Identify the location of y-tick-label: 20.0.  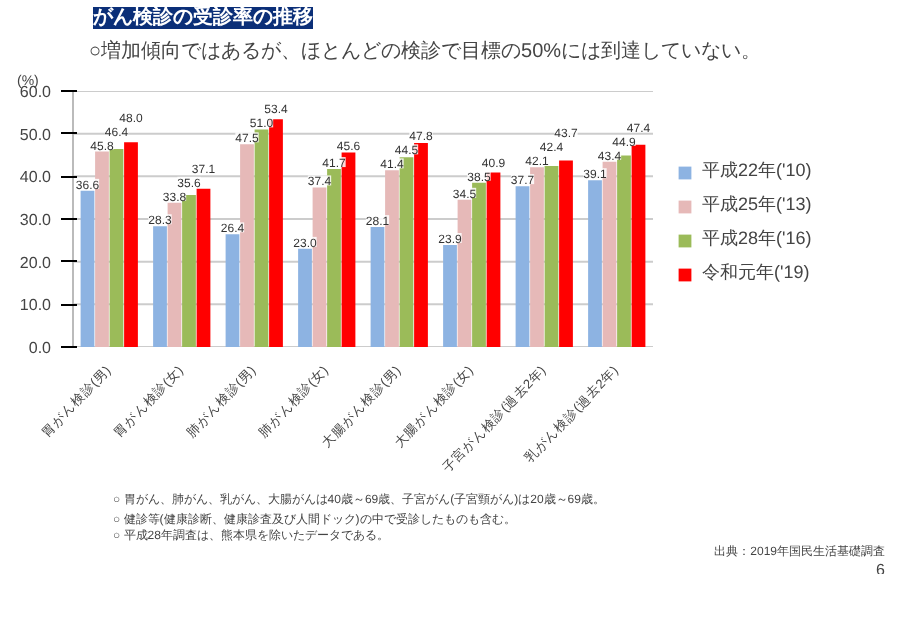
(36, 262).